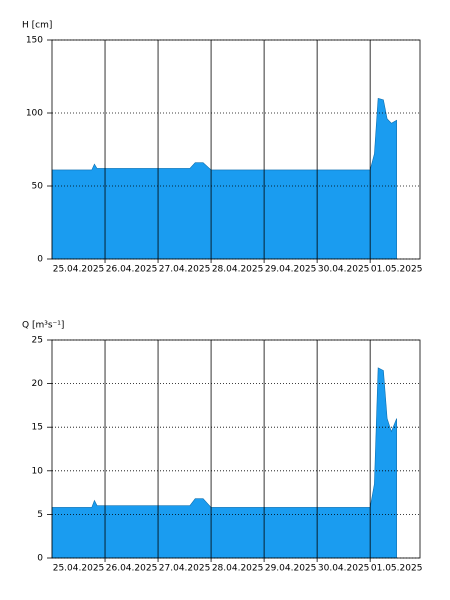 Image resolution: width=450 pixels, height=600 pixels. Describe the element at coordinates (37, 428) in the screenshot. I see `y-tick-label: 15` at that location.